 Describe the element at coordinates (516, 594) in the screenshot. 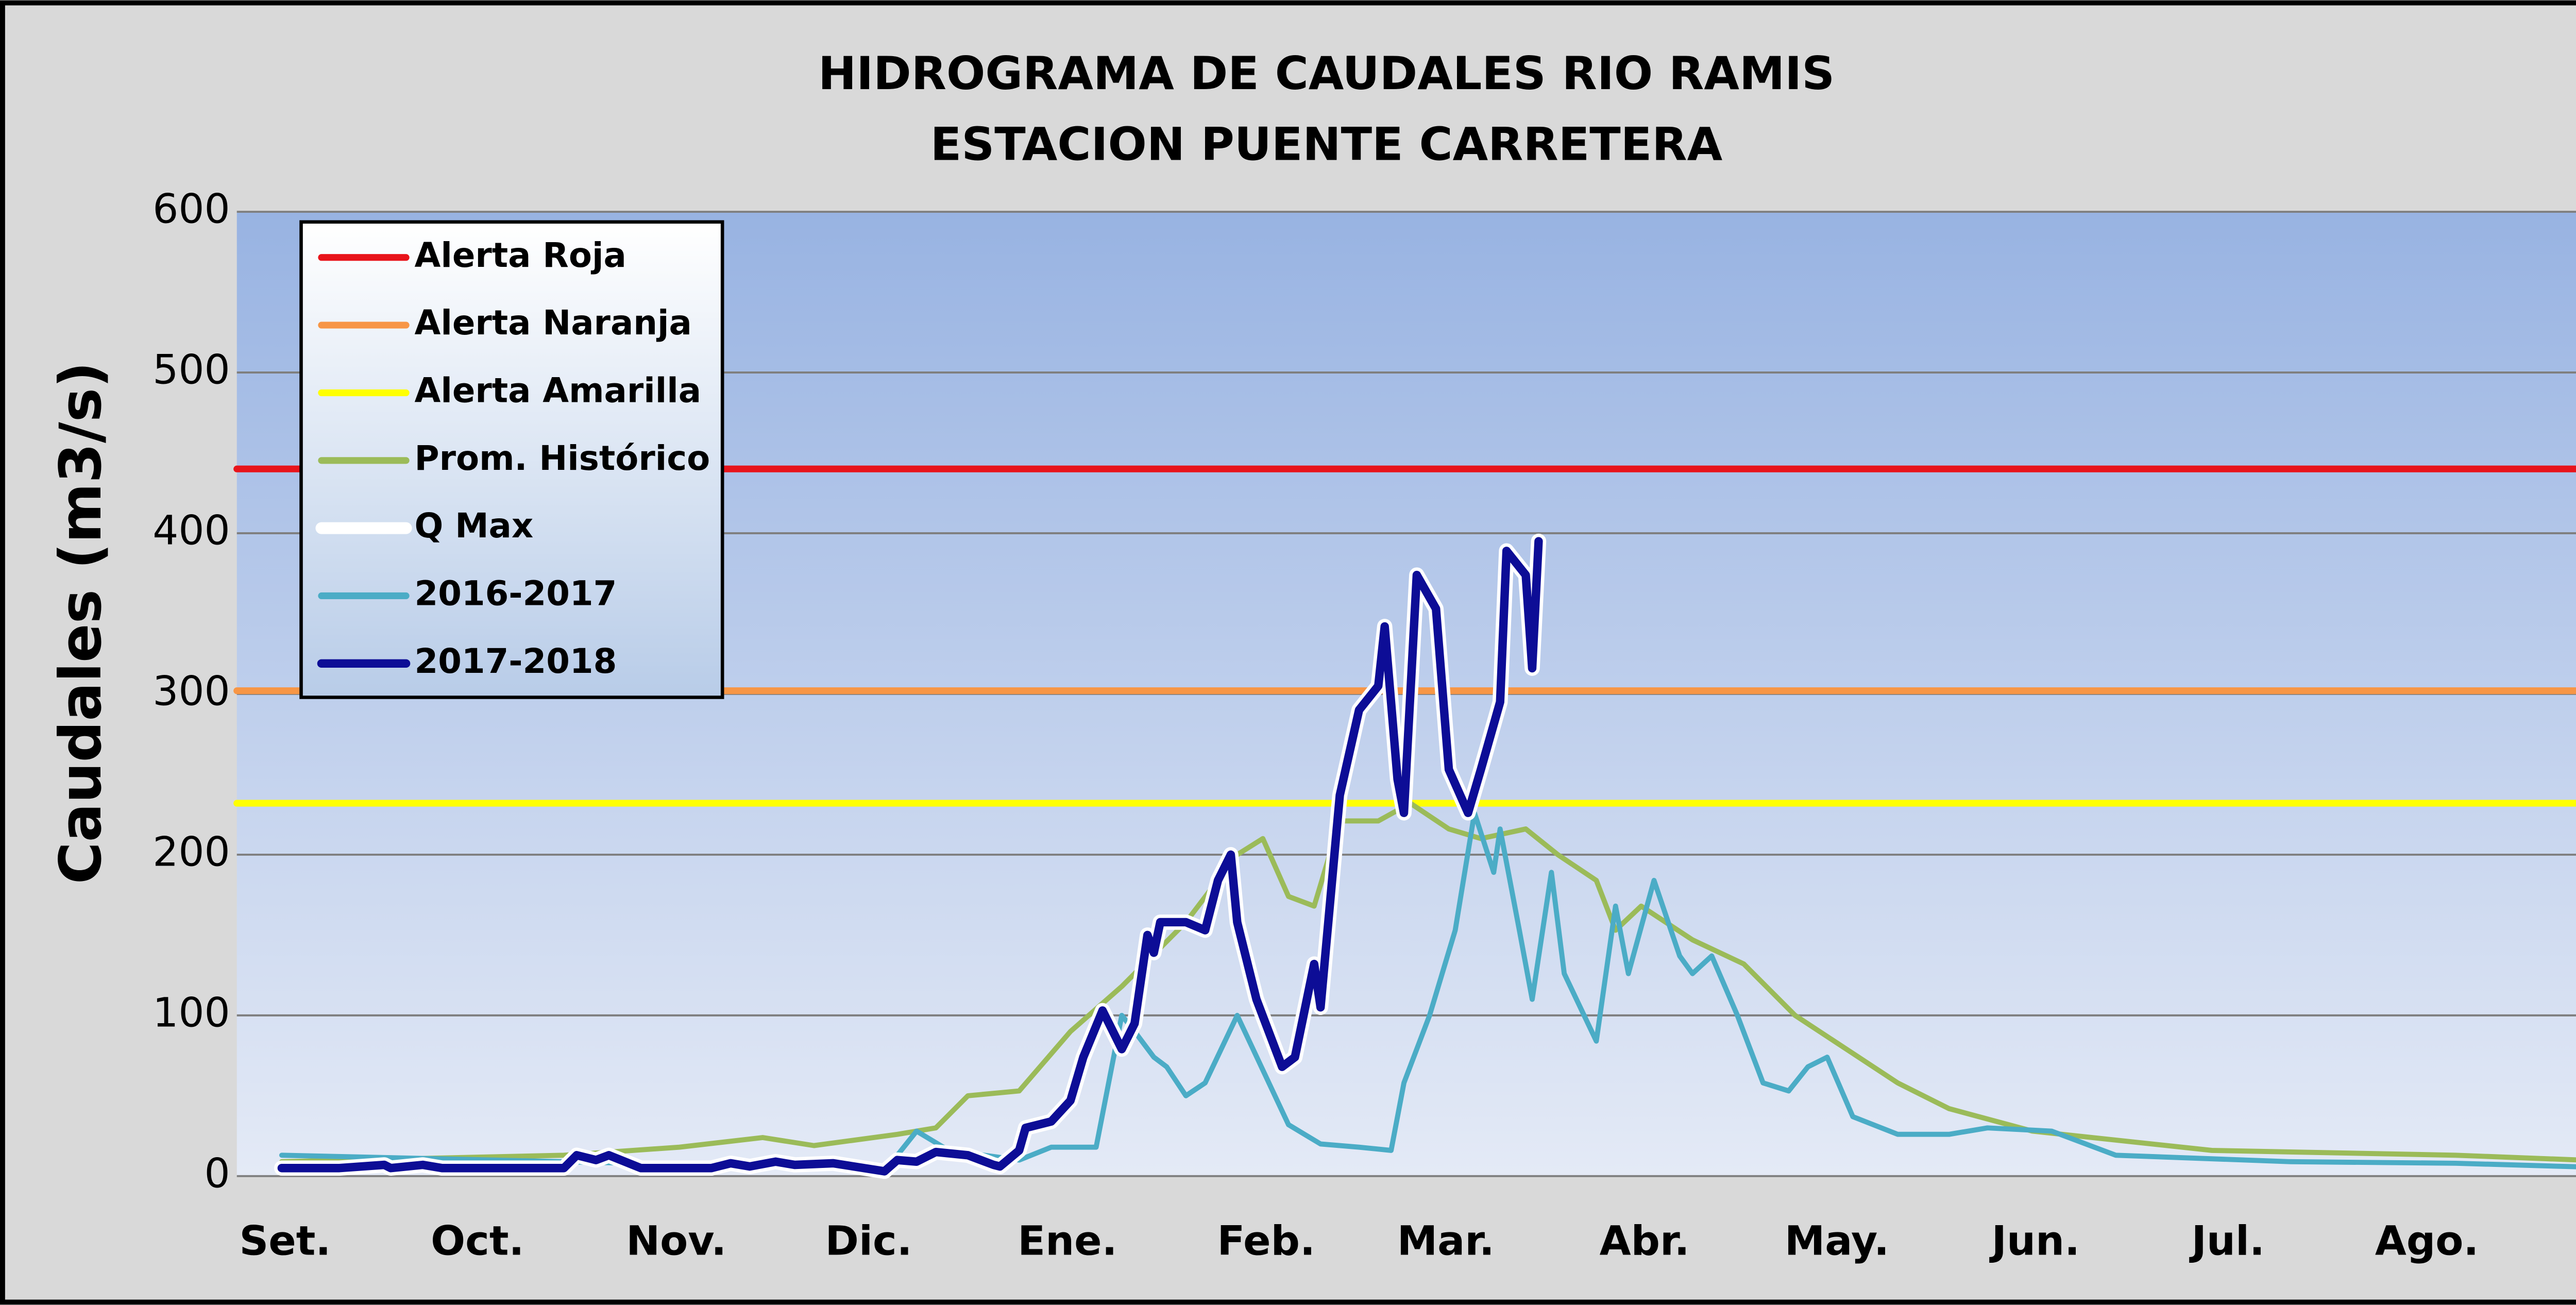

I see `legend-label: 2016-2017` at that location.